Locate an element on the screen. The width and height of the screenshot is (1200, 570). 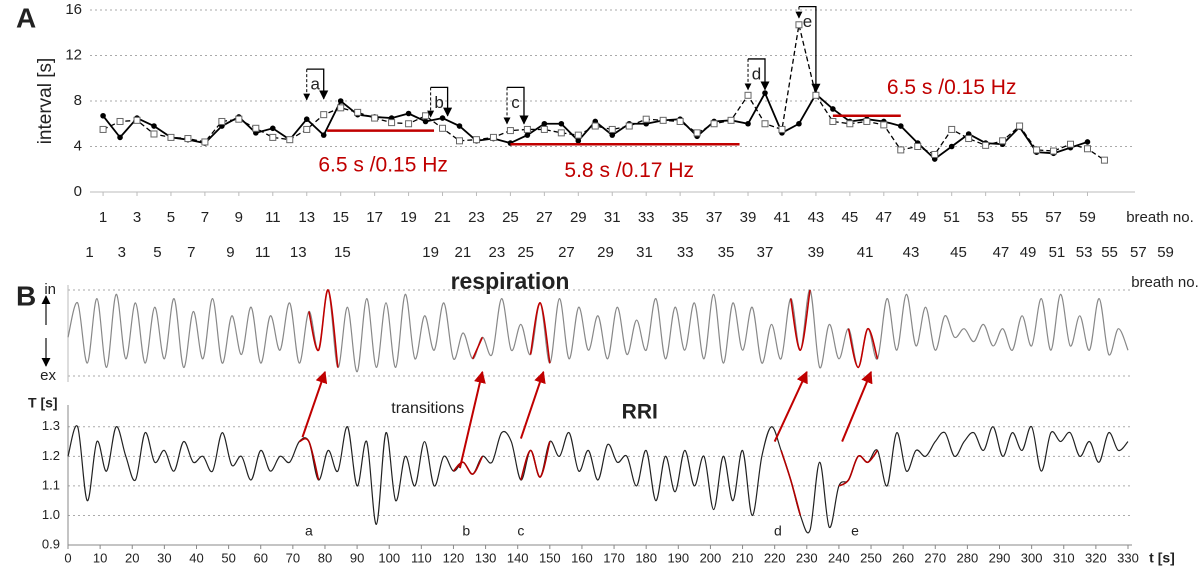
x2-tick-label: 33 is located at coordinates (685, 252).